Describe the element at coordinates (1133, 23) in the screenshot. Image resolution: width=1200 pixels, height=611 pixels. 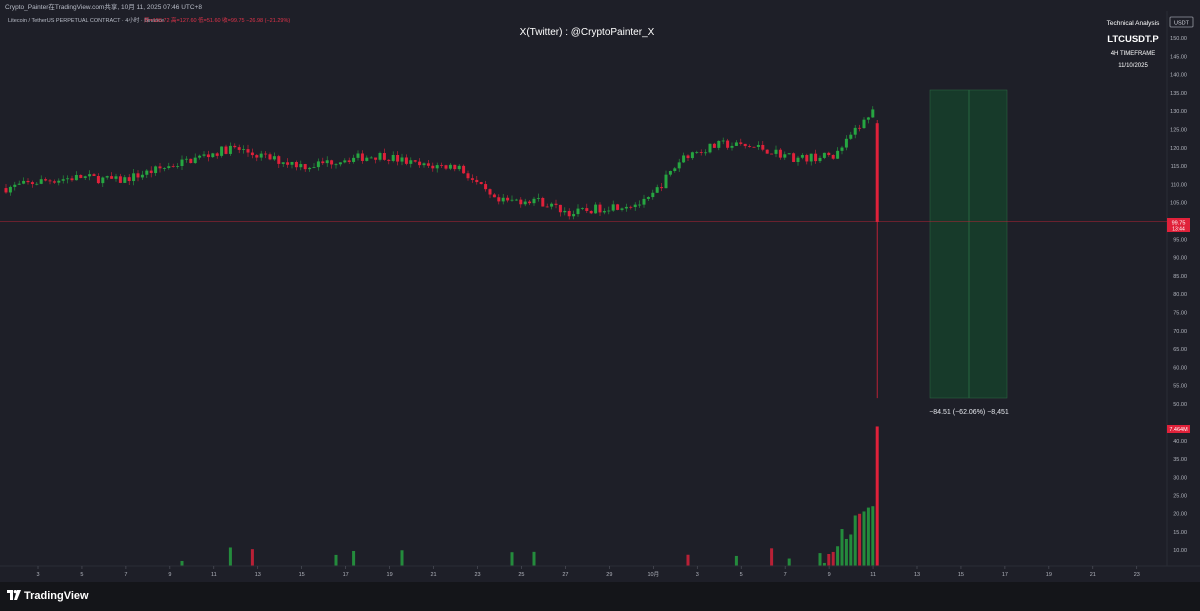
I see `info-title: Technical Analysis` at that location.